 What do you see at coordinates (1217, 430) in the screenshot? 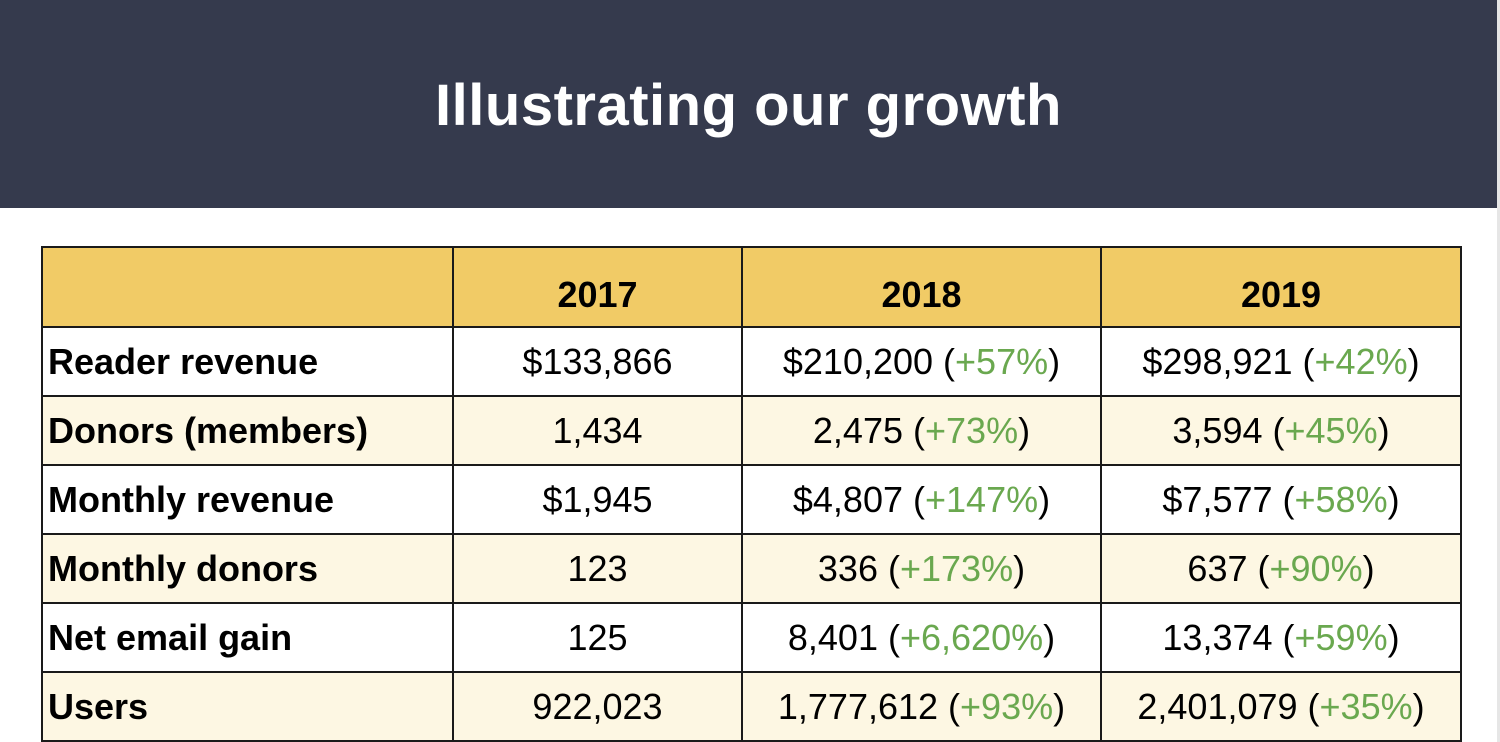
I see `value-2019-number: 3,594` at bounding box center [1217, 430].